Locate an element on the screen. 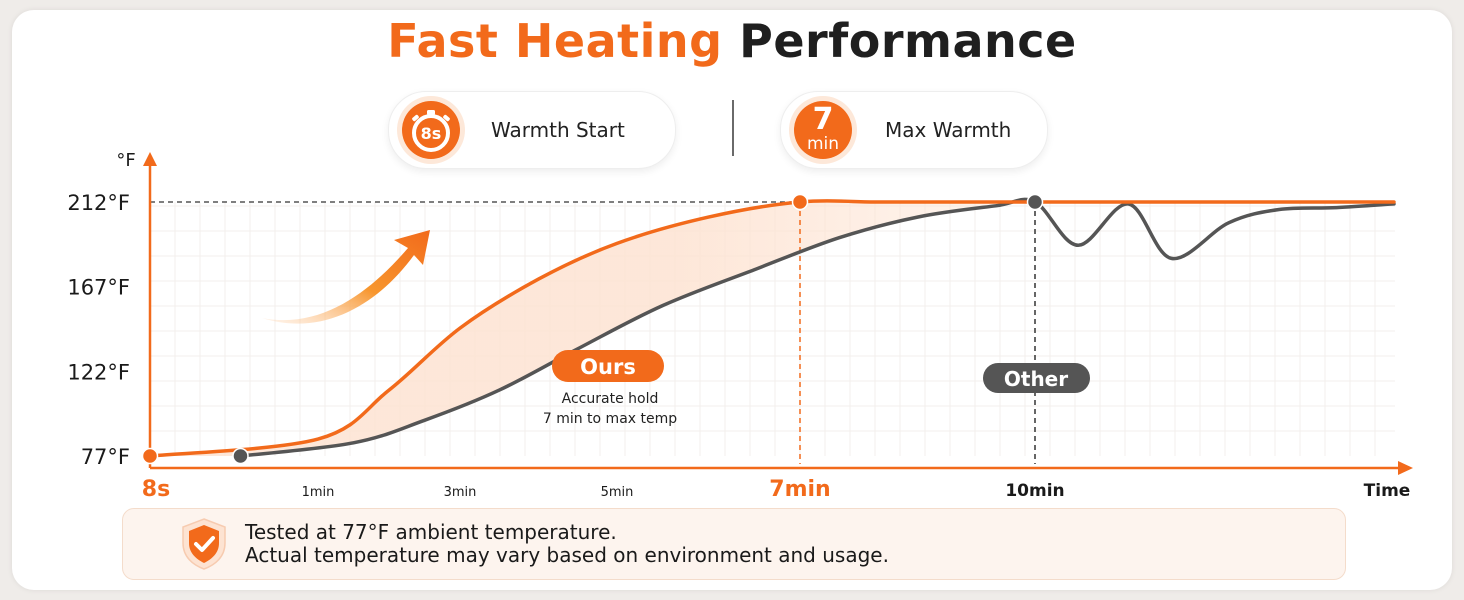  stopwatch-icon: 8s is located at coordinates (431, 130).